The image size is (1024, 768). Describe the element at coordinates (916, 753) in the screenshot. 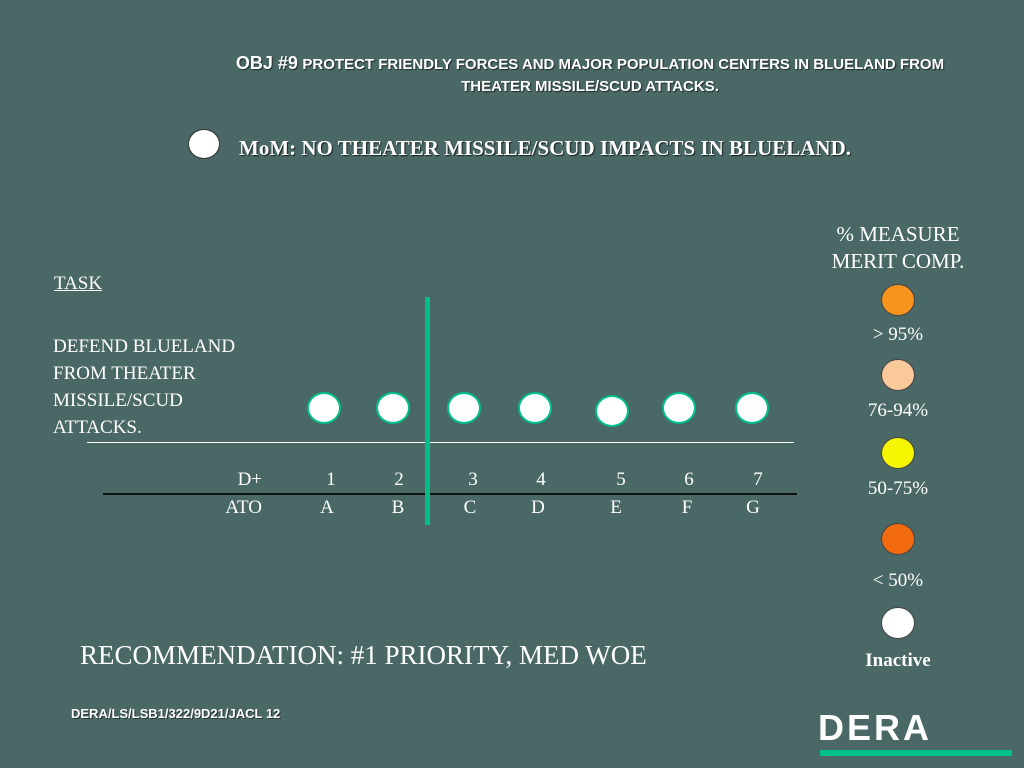

I see `dera-logo-underline` at that location.